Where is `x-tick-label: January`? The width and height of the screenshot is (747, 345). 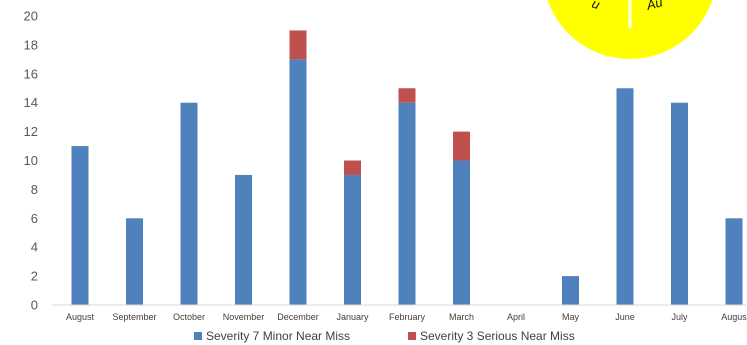
x-tick-label: January is located at coordinates (352, 317).